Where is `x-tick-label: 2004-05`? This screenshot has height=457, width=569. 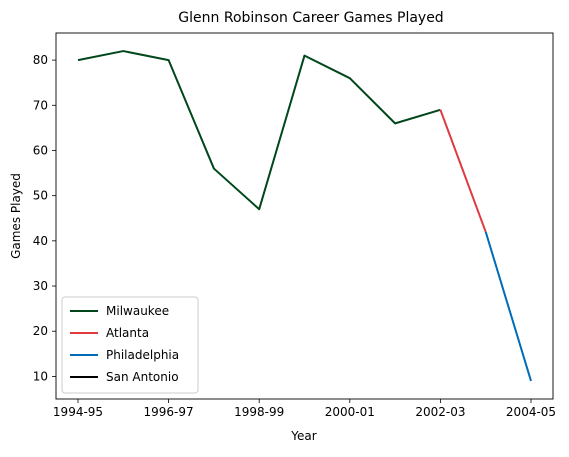 x-tick-label: 2004-05 is located at coordinates (531, 412).